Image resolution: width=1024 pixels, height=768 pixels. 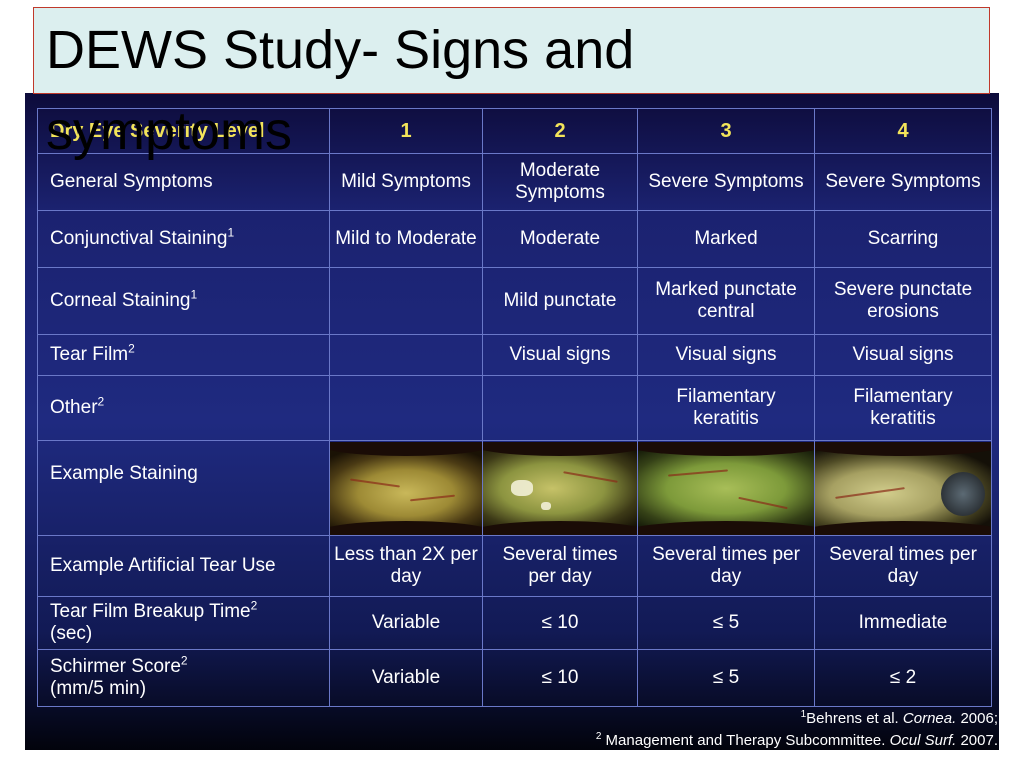 I want to click on header-severity-label: Dry Eye Severity Level, so click(x=183, y=131).